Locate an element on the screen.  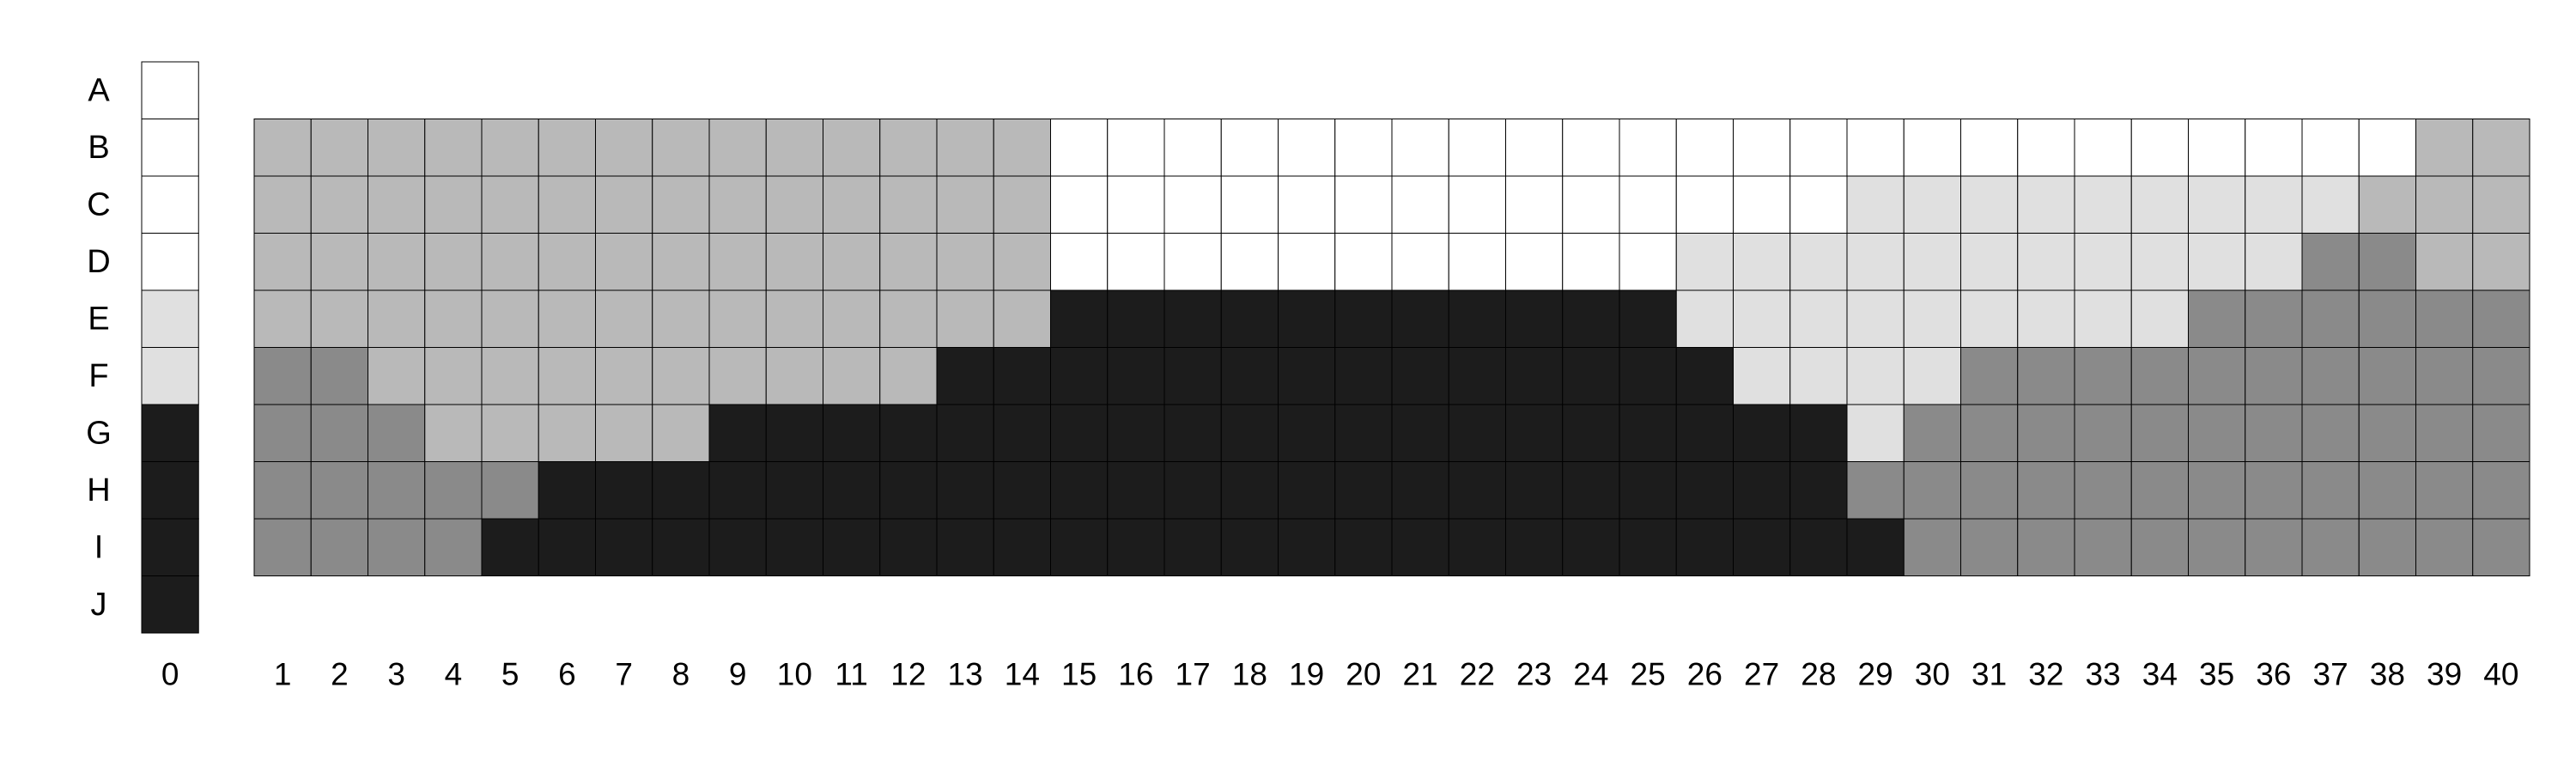
row-label-C: C is located at coordinates (98, 204).